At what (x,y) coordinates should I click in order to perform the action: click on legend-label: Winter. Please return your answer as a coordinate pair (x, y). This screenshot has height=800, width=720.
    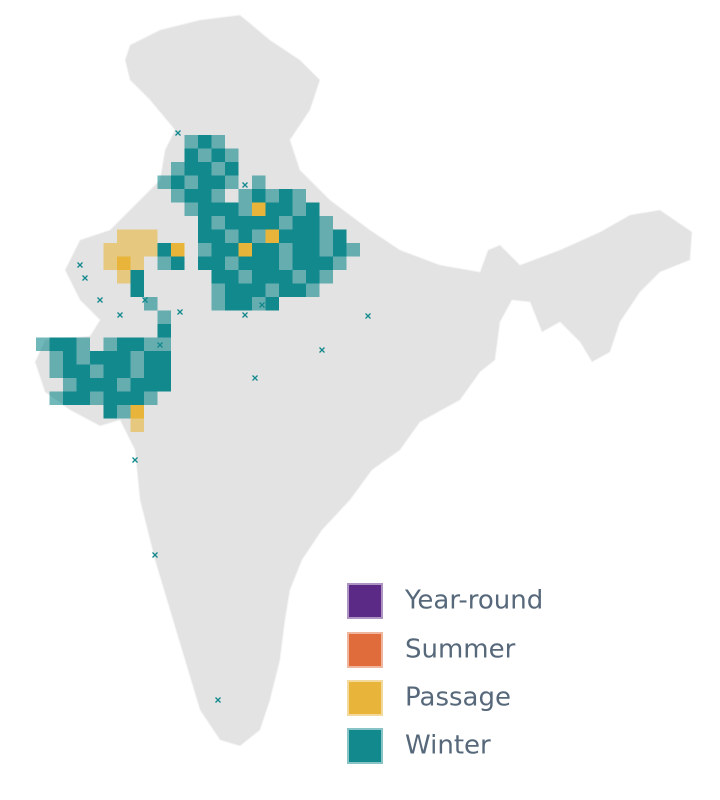
    Looking at the image, I should click on (448, 746).